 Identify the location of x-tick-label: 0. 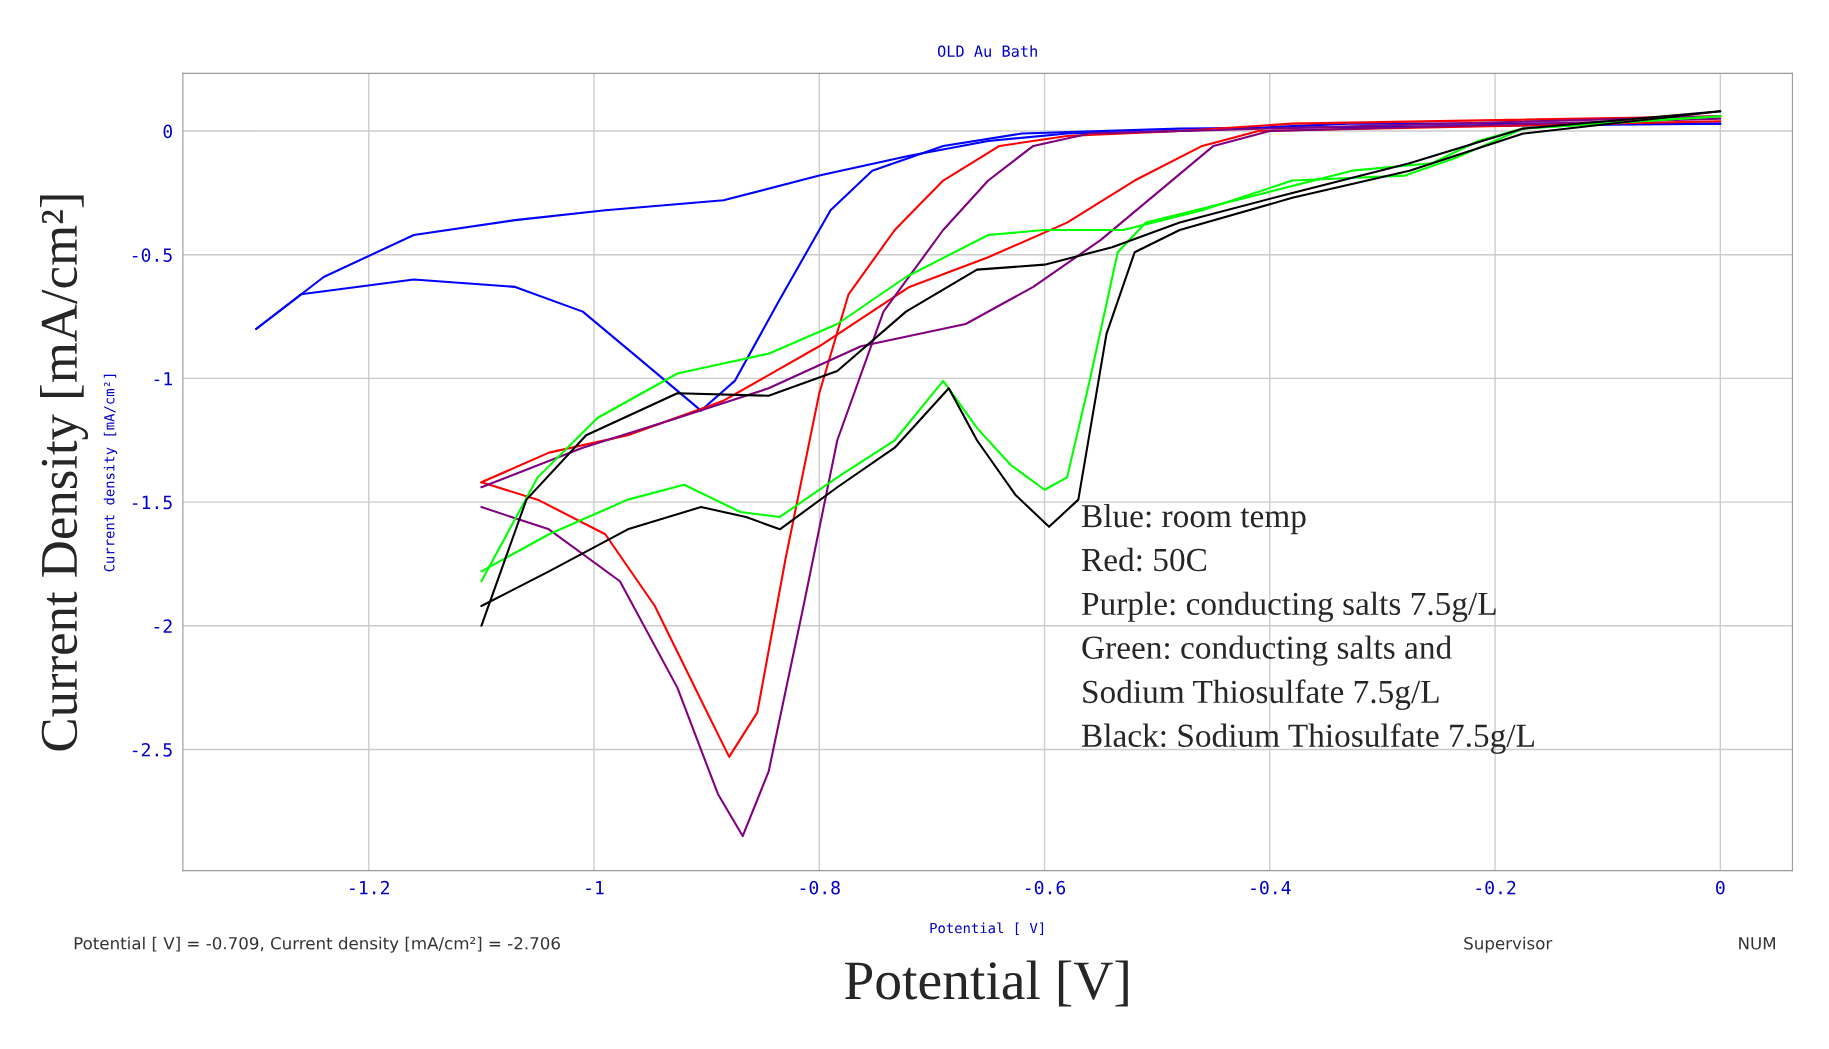
(1720, 887).